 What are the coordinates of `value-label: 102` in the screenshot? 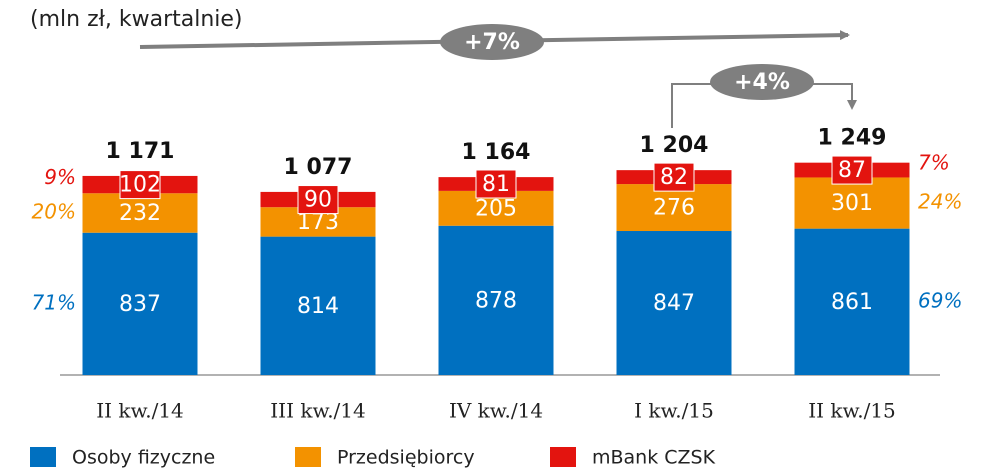 It's located at (140, 185).